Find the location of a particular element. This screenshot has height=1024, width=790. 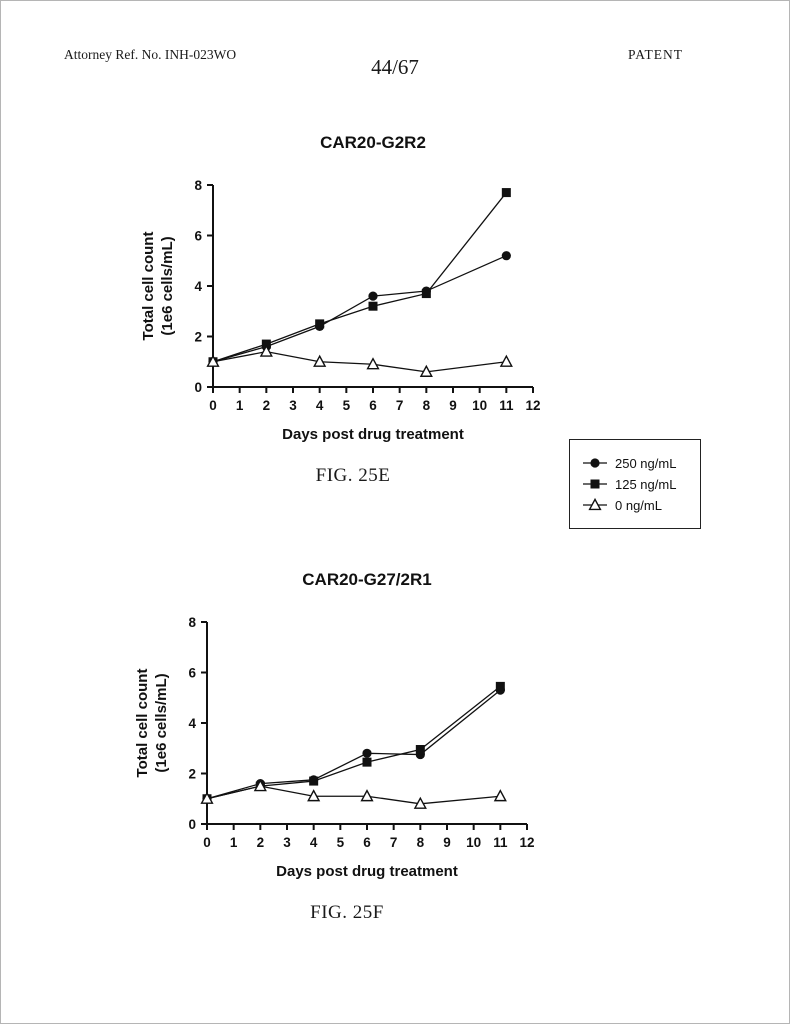

legend-item: 0 ng/mL is located at coordinates (639, 505).